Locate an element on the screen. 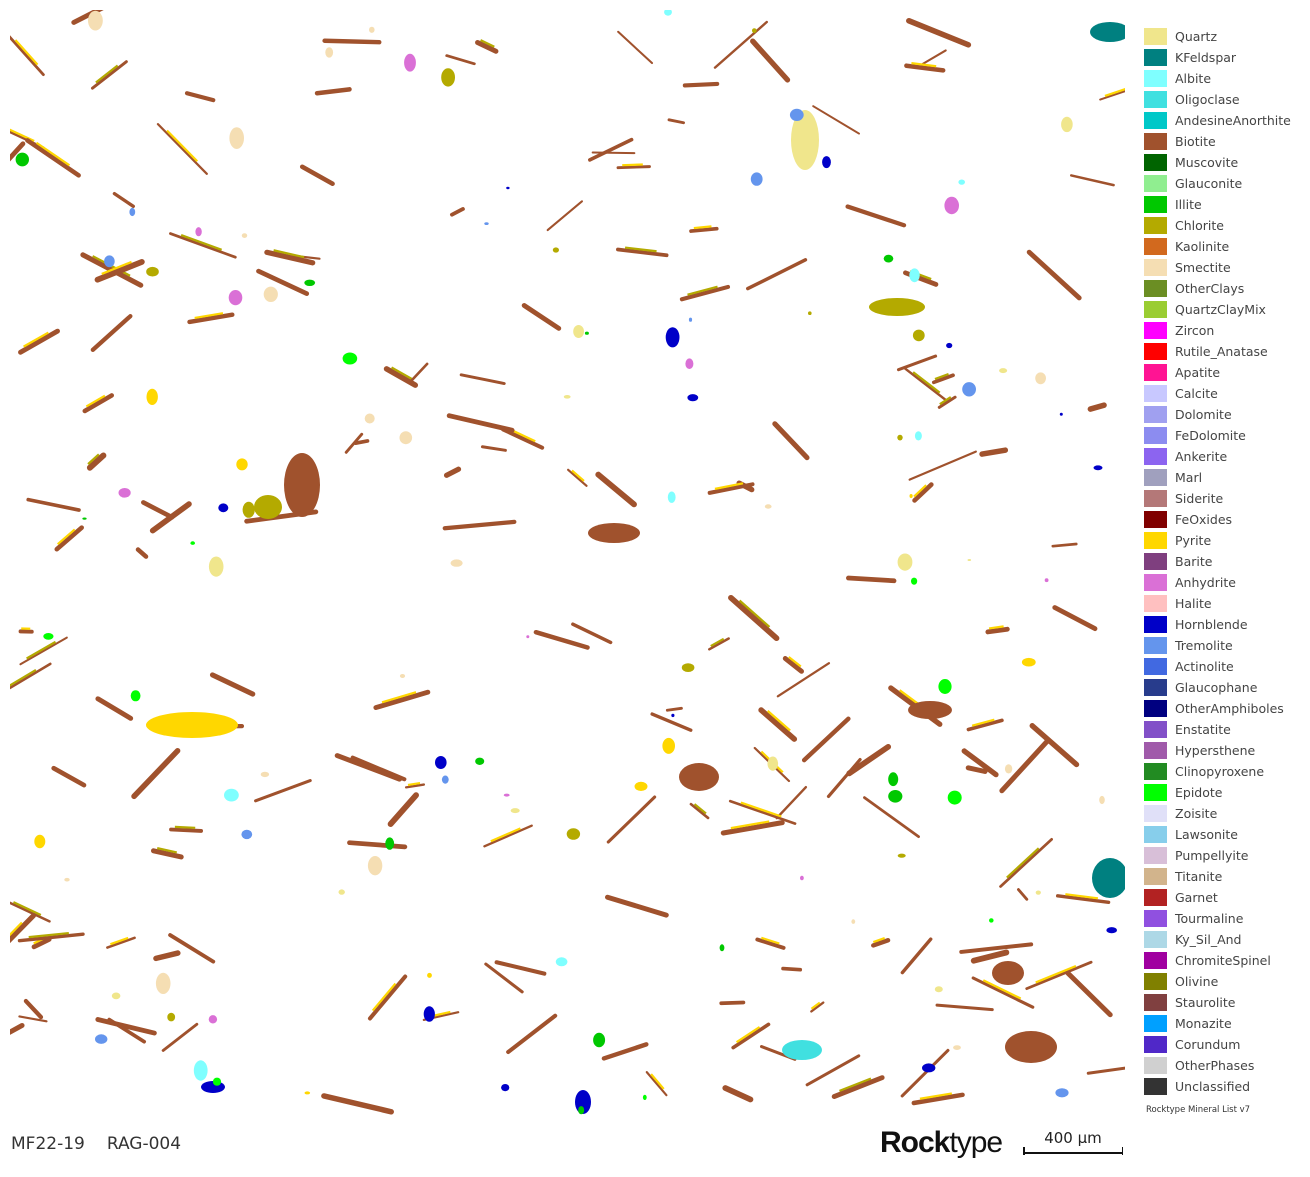 The height and width of the screenshot is (1177, 1310). legend-item: Tourmaline is located at coordinates (1224, 918).